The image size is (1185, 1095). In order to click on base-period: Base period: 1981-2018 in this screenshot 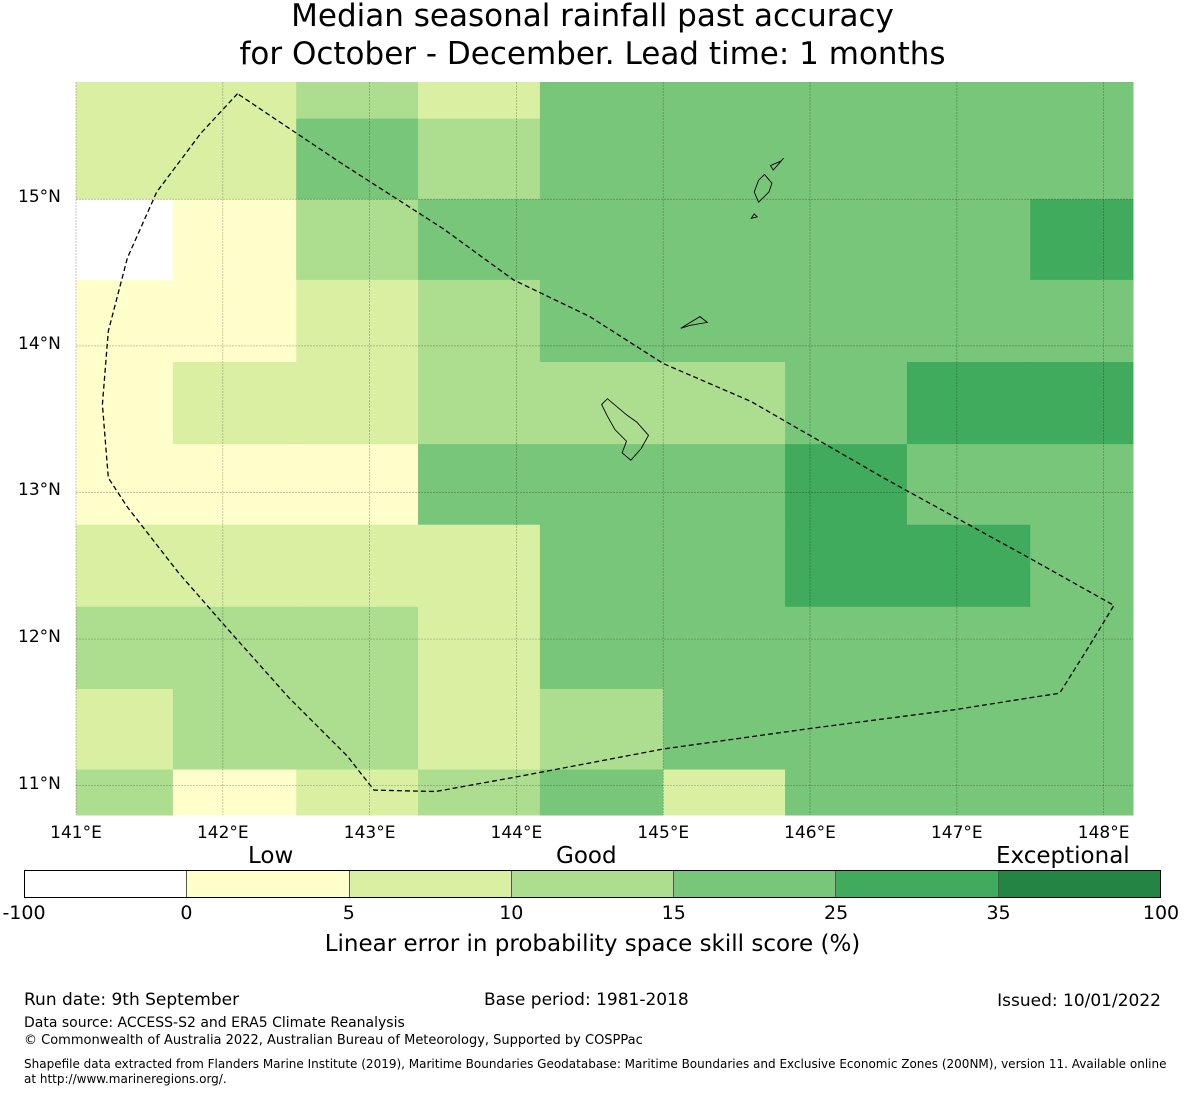, I will do `click(586, 1000)`.